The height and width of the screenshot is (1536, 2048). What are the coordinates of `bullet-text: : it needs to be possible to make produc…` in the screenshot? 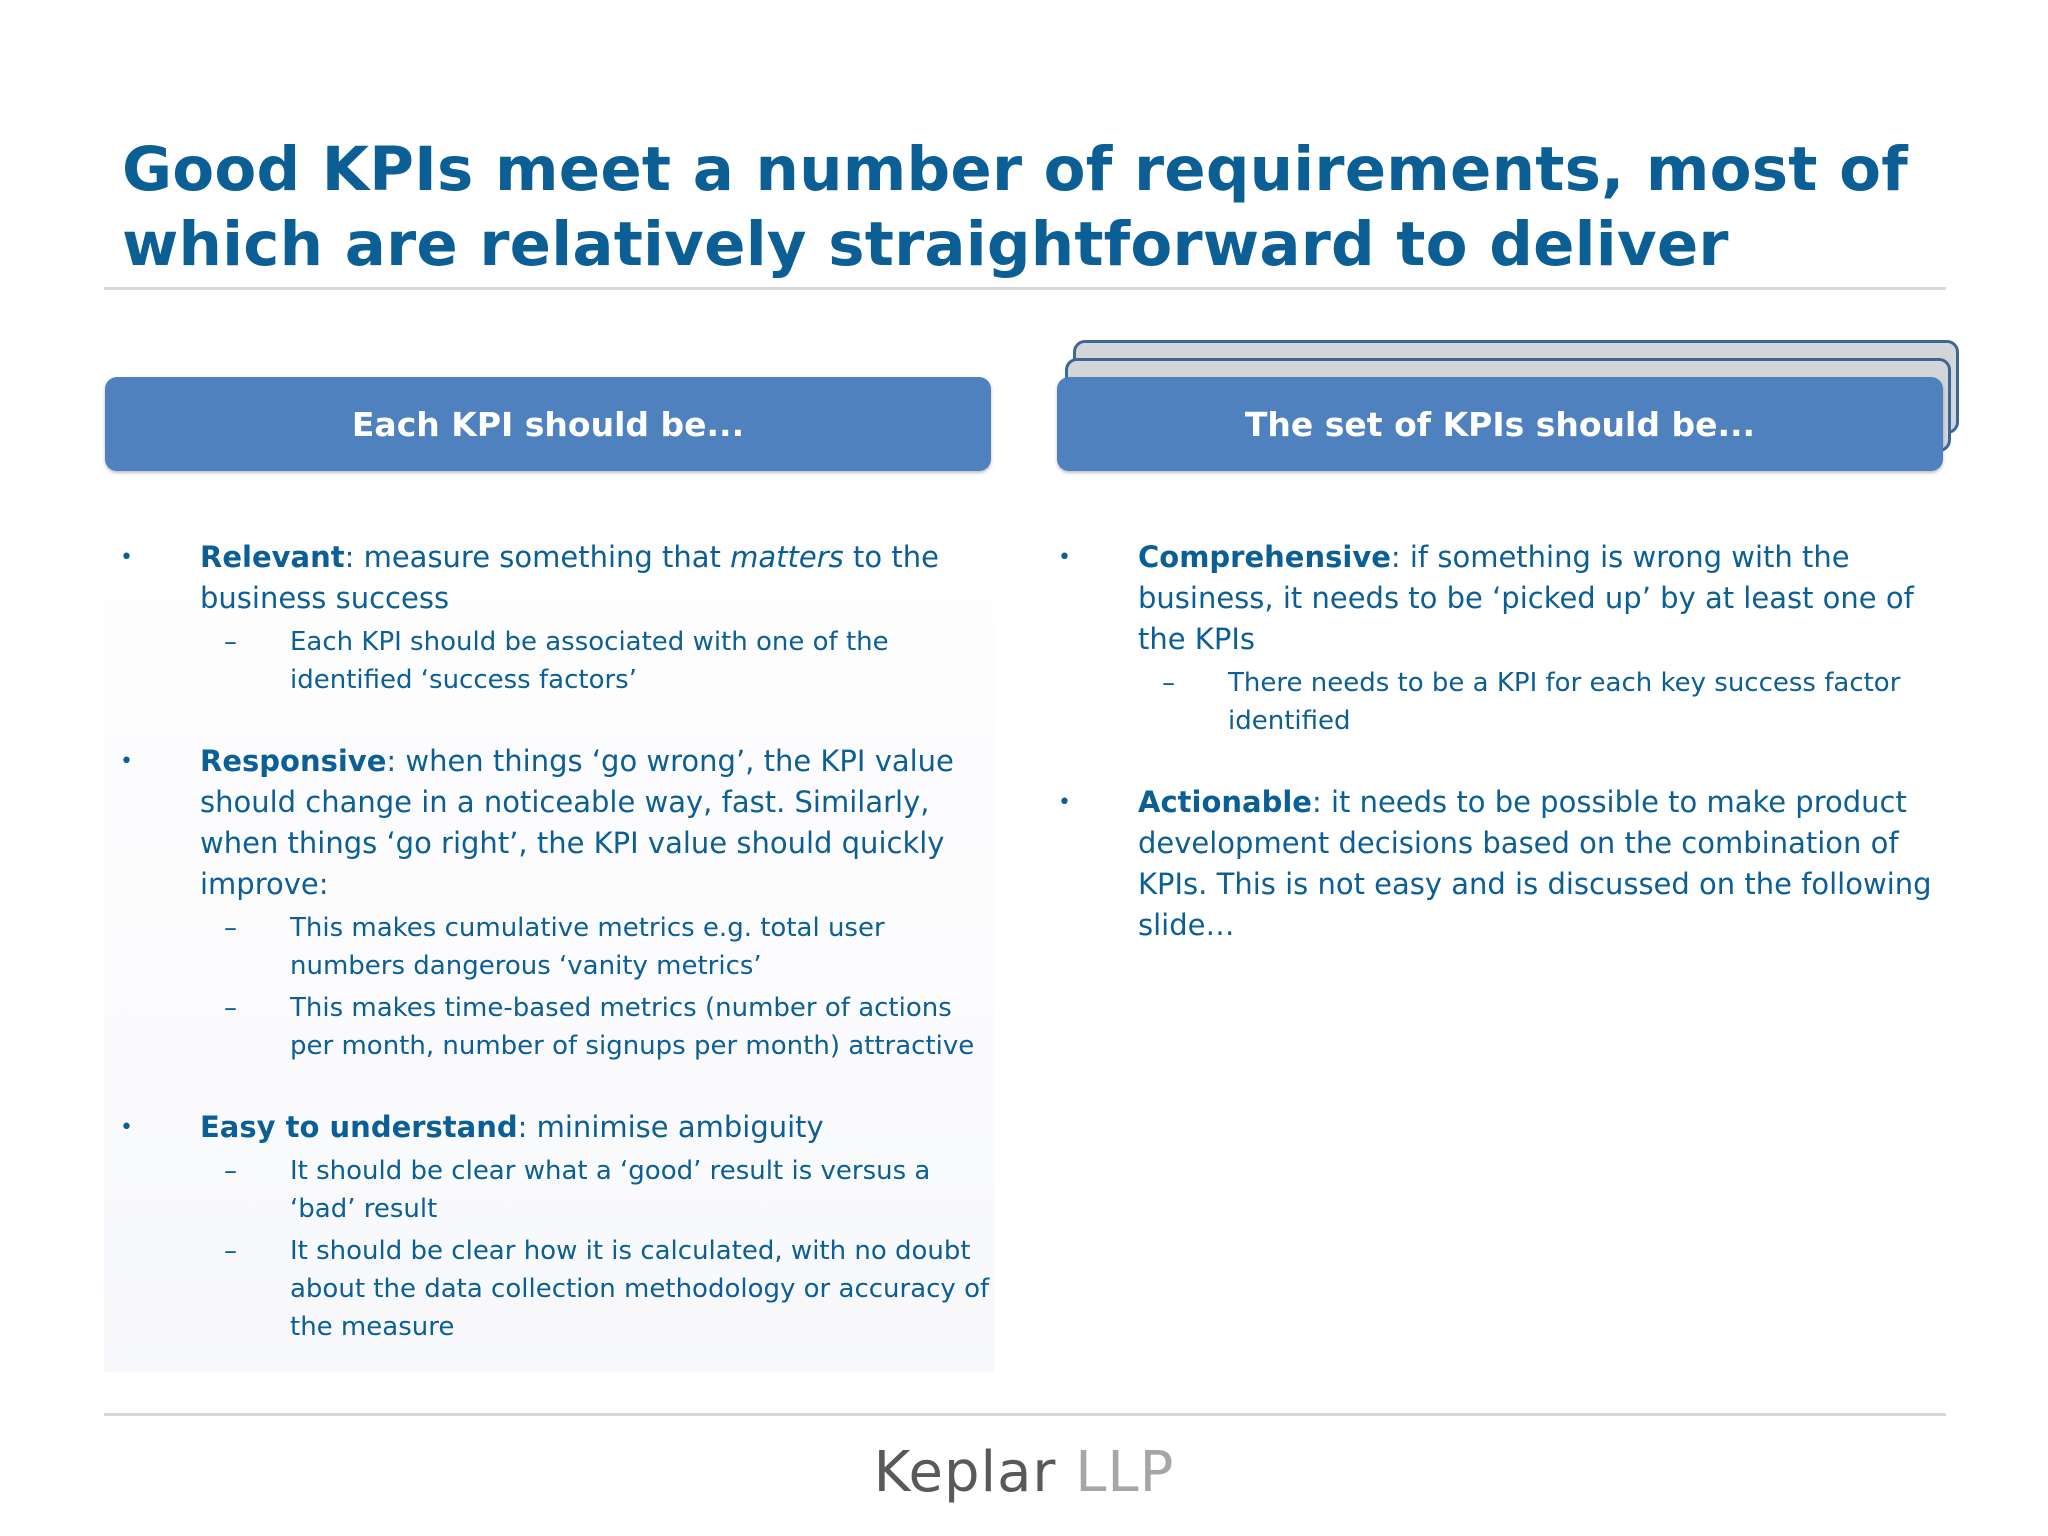 It's located at (1535, 863).